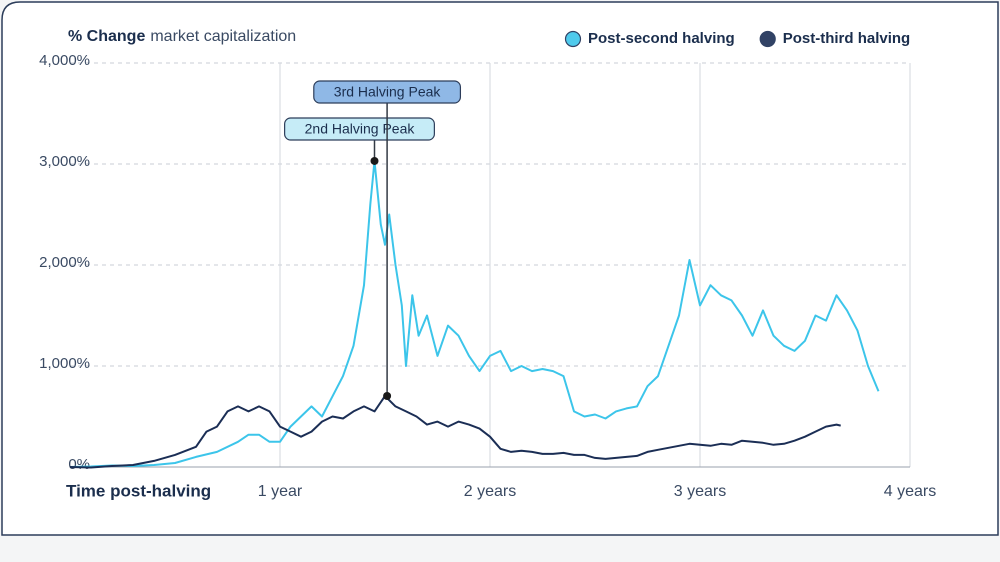 Image resolution: width=1000 pixels, height=562 pixels. I want to click on annotation-label: 3rd Halving Peak, so click(388, 92).